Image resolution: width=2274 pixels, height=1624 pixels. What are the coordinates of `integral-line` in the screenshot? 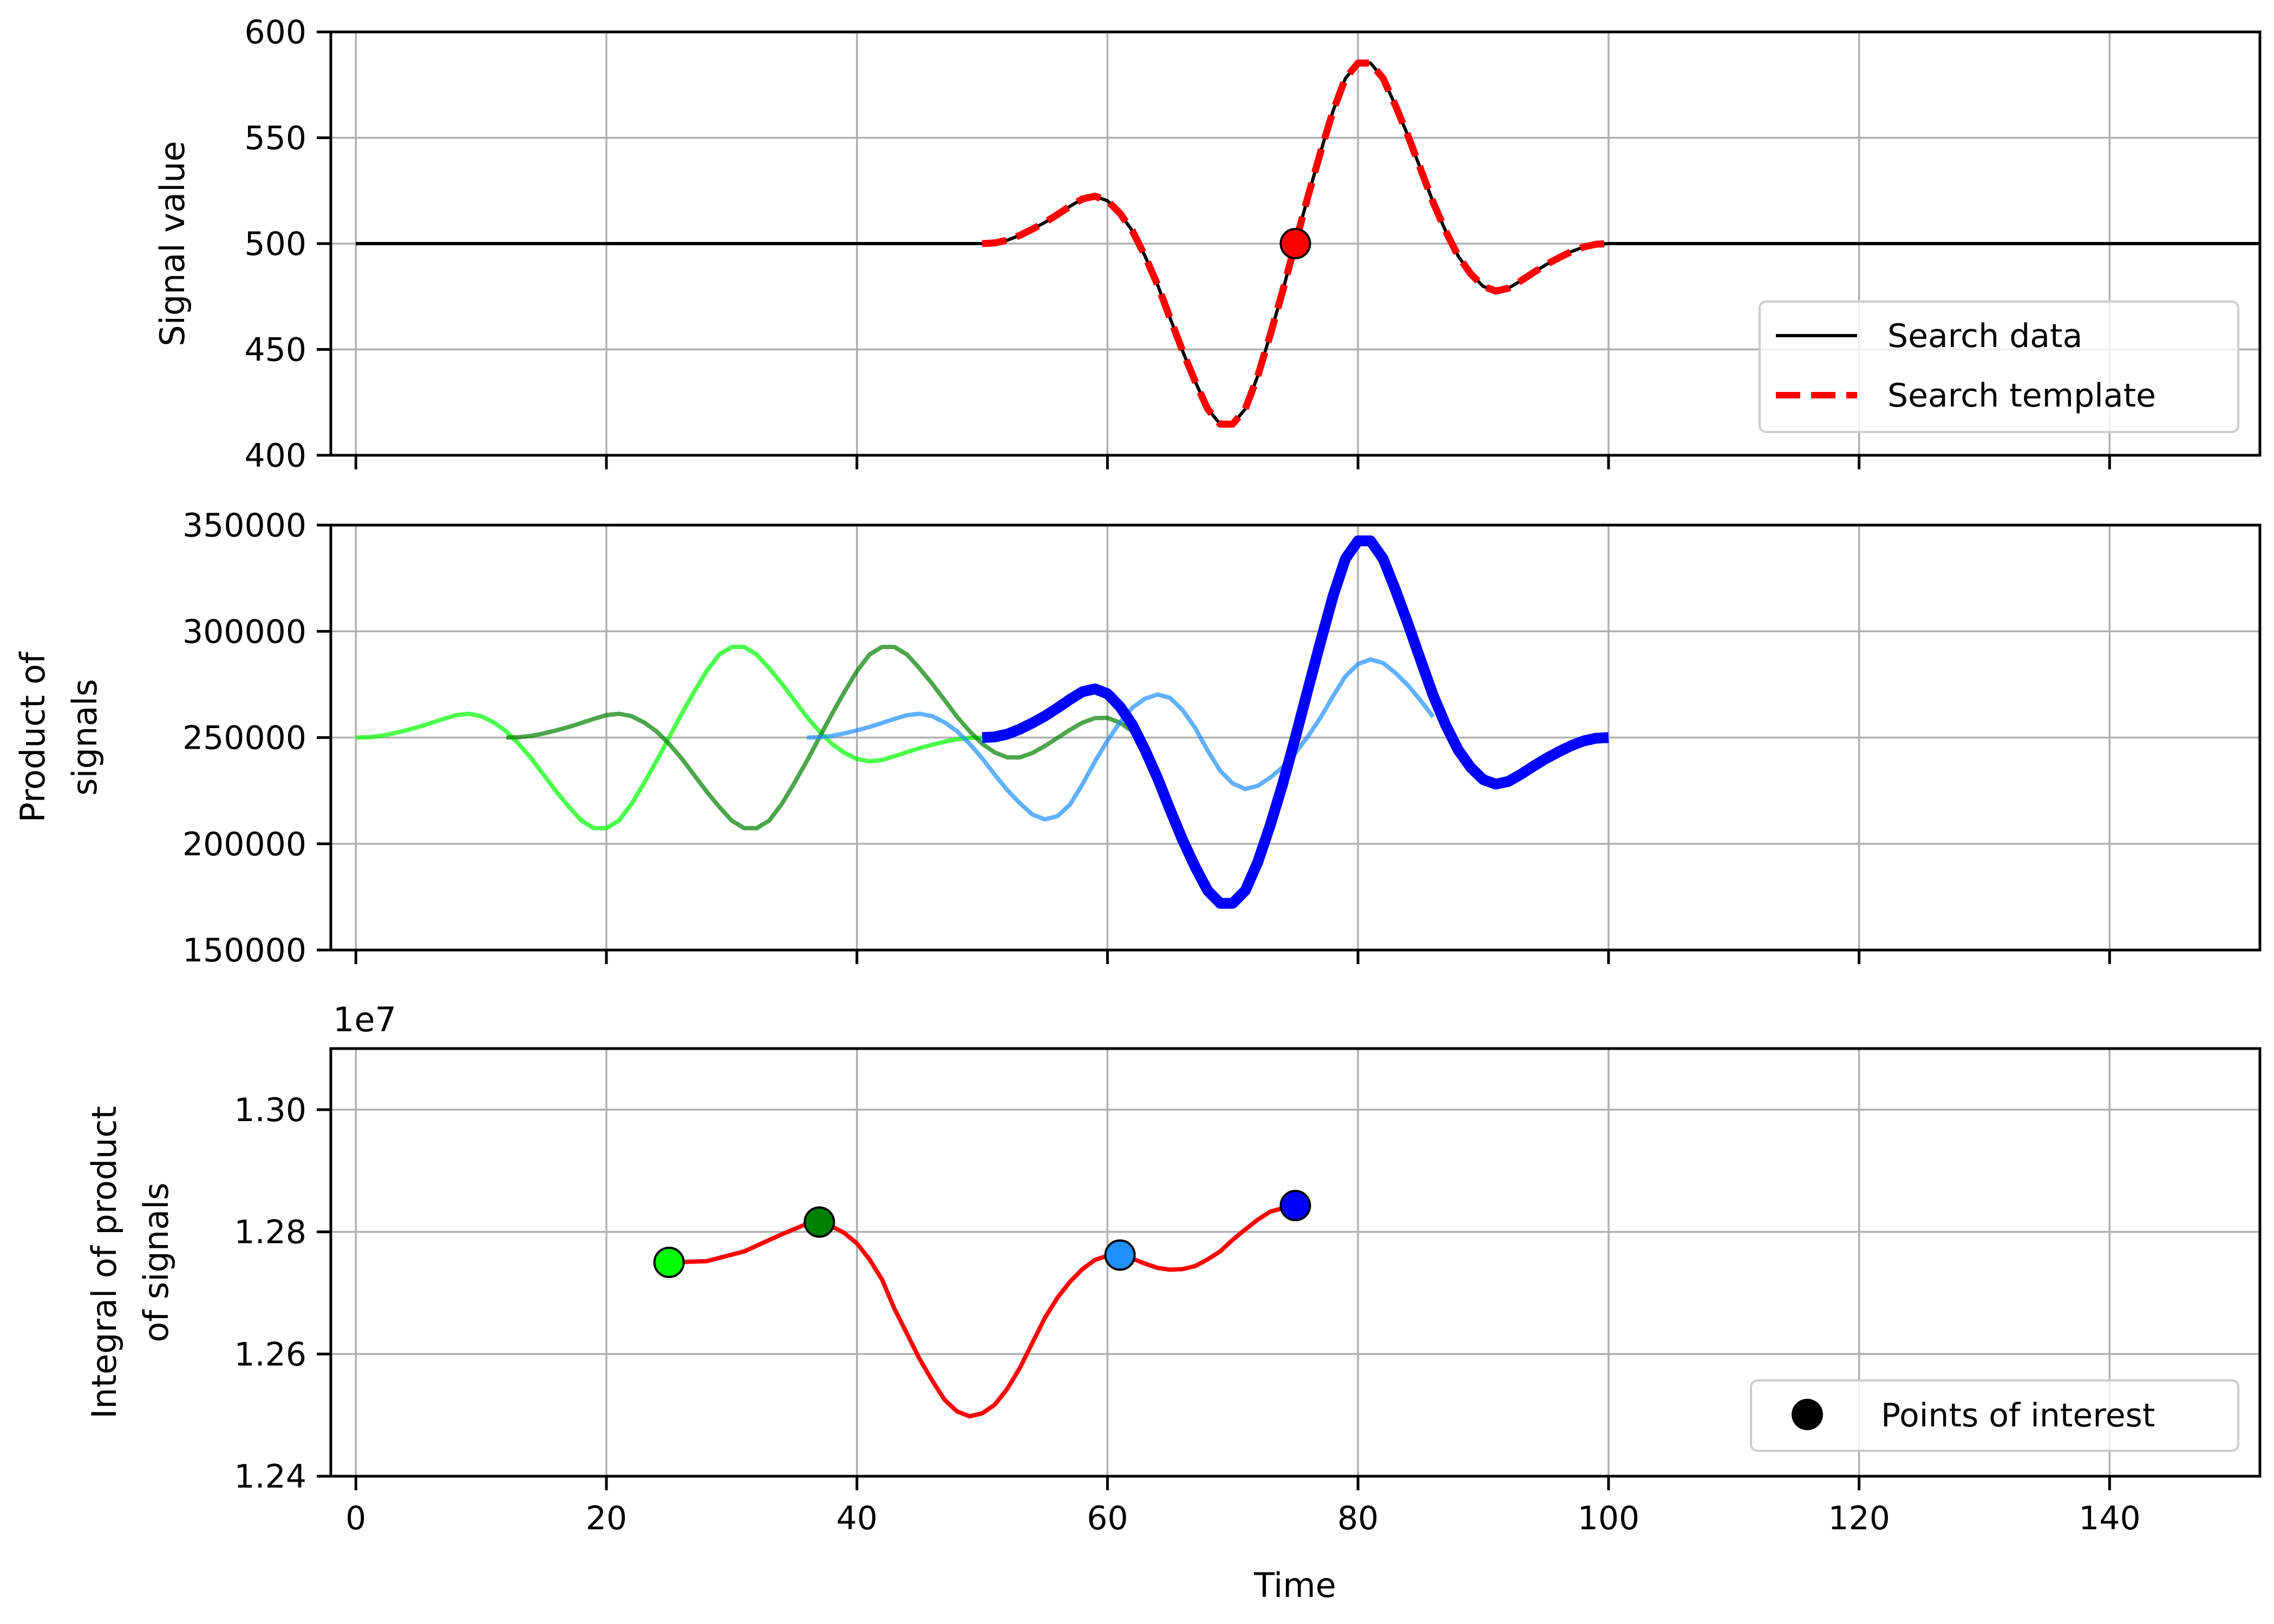 It's located at (983, 1311).